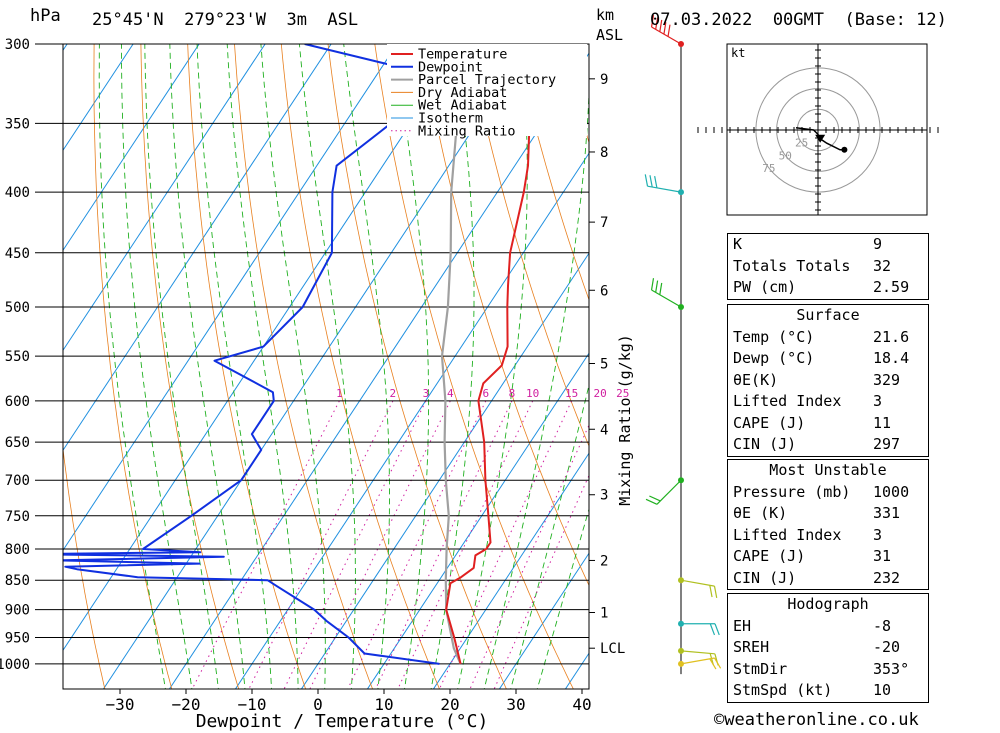 The image size is (1000, 733). Describe the element at coordinates (785, 155) in the screenshot. I see `hodograph-ring-label: 50` at that location.